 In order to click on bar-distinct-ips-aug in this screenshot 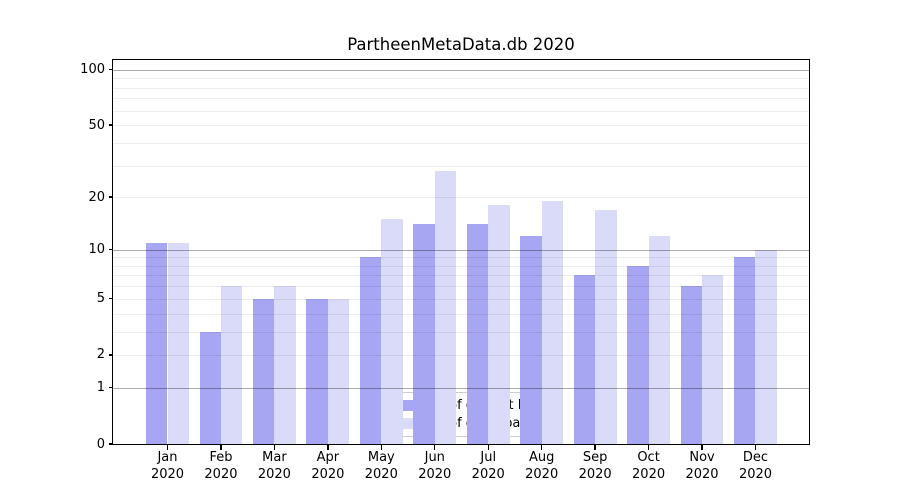, I will do `click(531, 340)`.